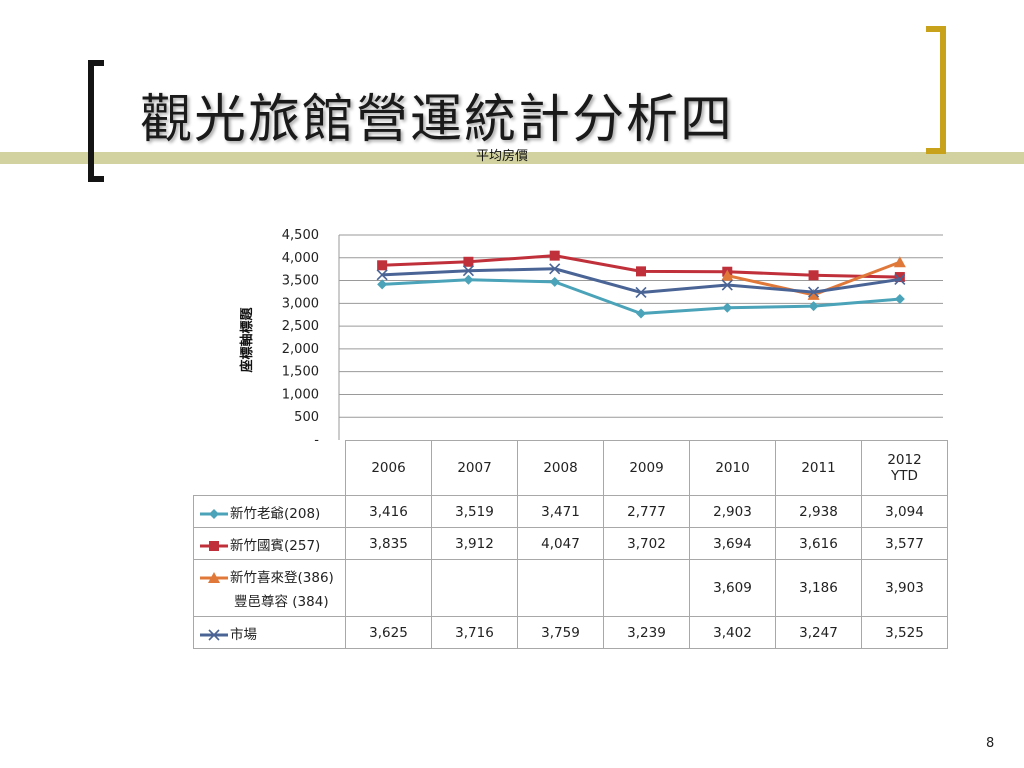  I want to click on legend-entry: 新竹老爺(208), so click(269, 511).